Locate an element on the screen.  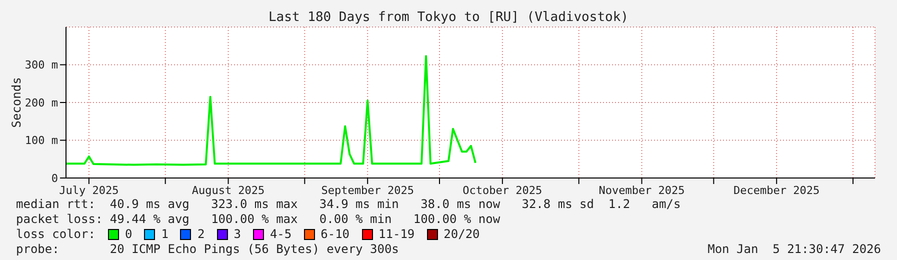
text: Mon Jan 5 21:30:47 2026 is located at coordinates (794, 249).